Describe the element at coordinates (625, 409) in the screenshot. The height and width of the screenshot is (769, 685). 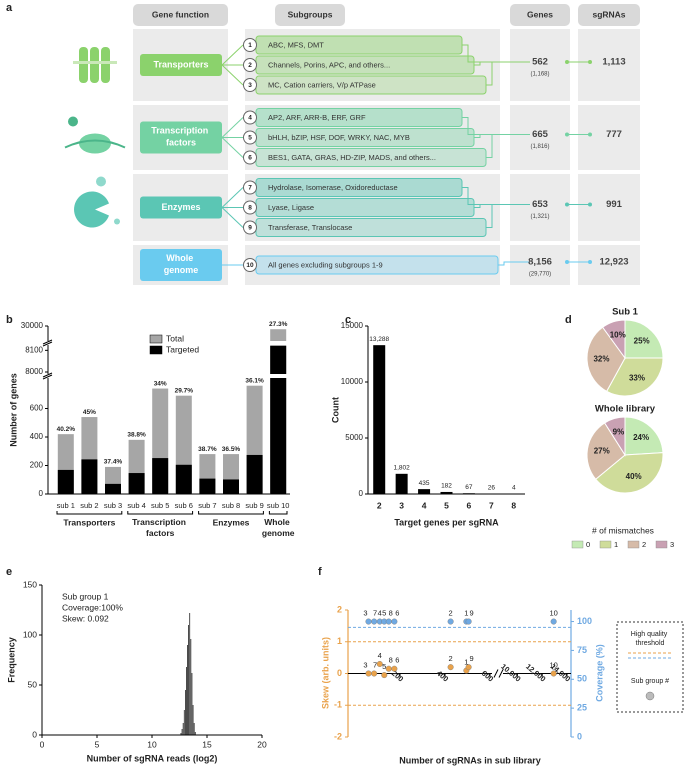
I see `pie-title: Whole library` at that location.